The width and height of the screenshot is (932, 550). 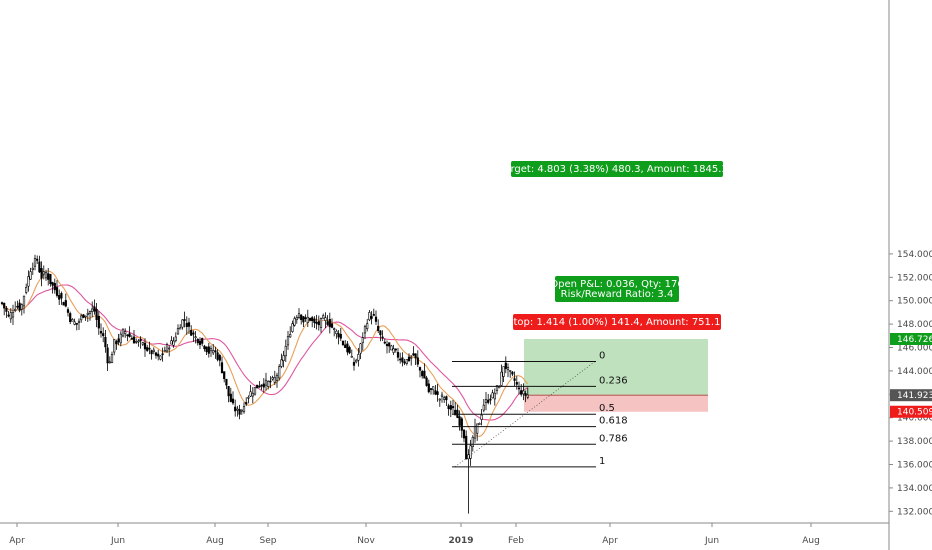 What do you see at coordinates (613, 438) in the screenshot?
I see `fib-level-label: 0.786` at bounding box center [613, 438].